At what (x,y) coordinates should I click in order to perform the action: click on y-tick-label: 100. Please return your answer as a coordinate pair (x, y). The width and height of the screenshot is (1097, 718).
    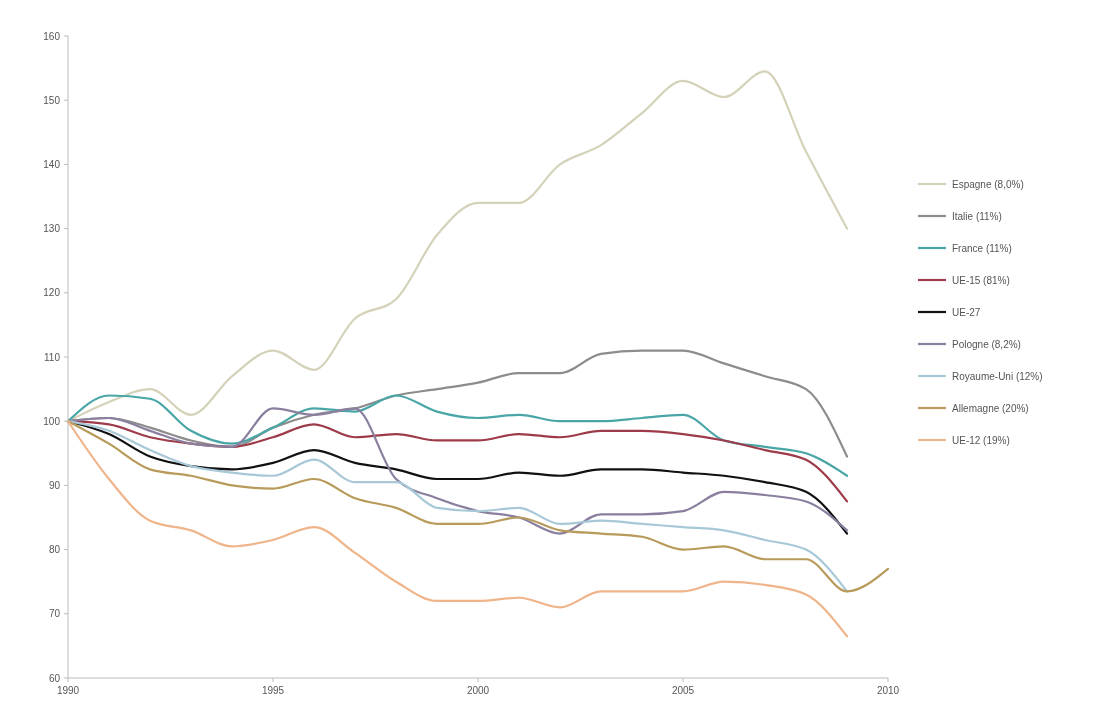
    Looking at the image, I should click on (52, 421).